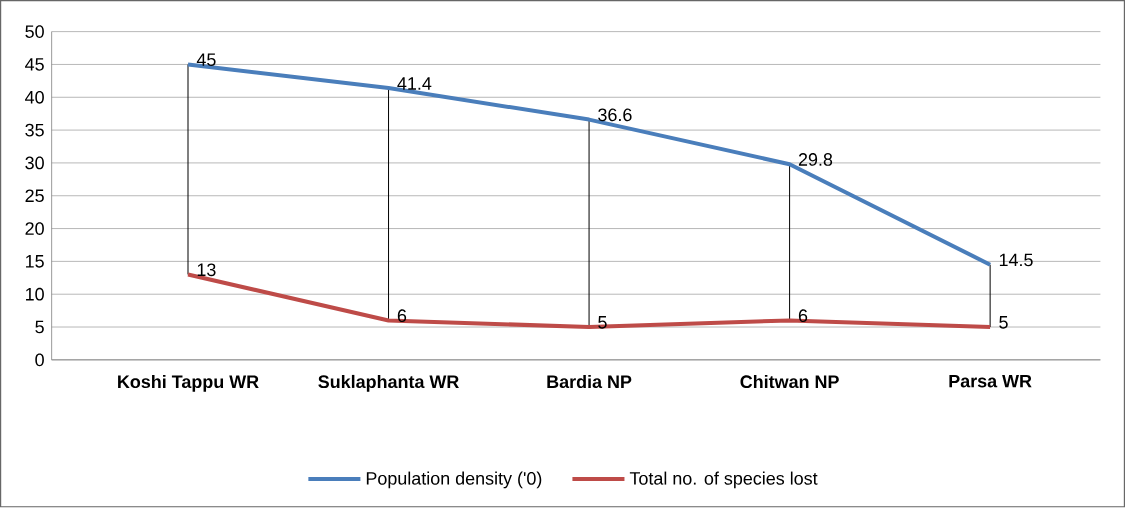 The image size is (1125, 508). I want to click on data-label: 29.8, so click(815, 160).